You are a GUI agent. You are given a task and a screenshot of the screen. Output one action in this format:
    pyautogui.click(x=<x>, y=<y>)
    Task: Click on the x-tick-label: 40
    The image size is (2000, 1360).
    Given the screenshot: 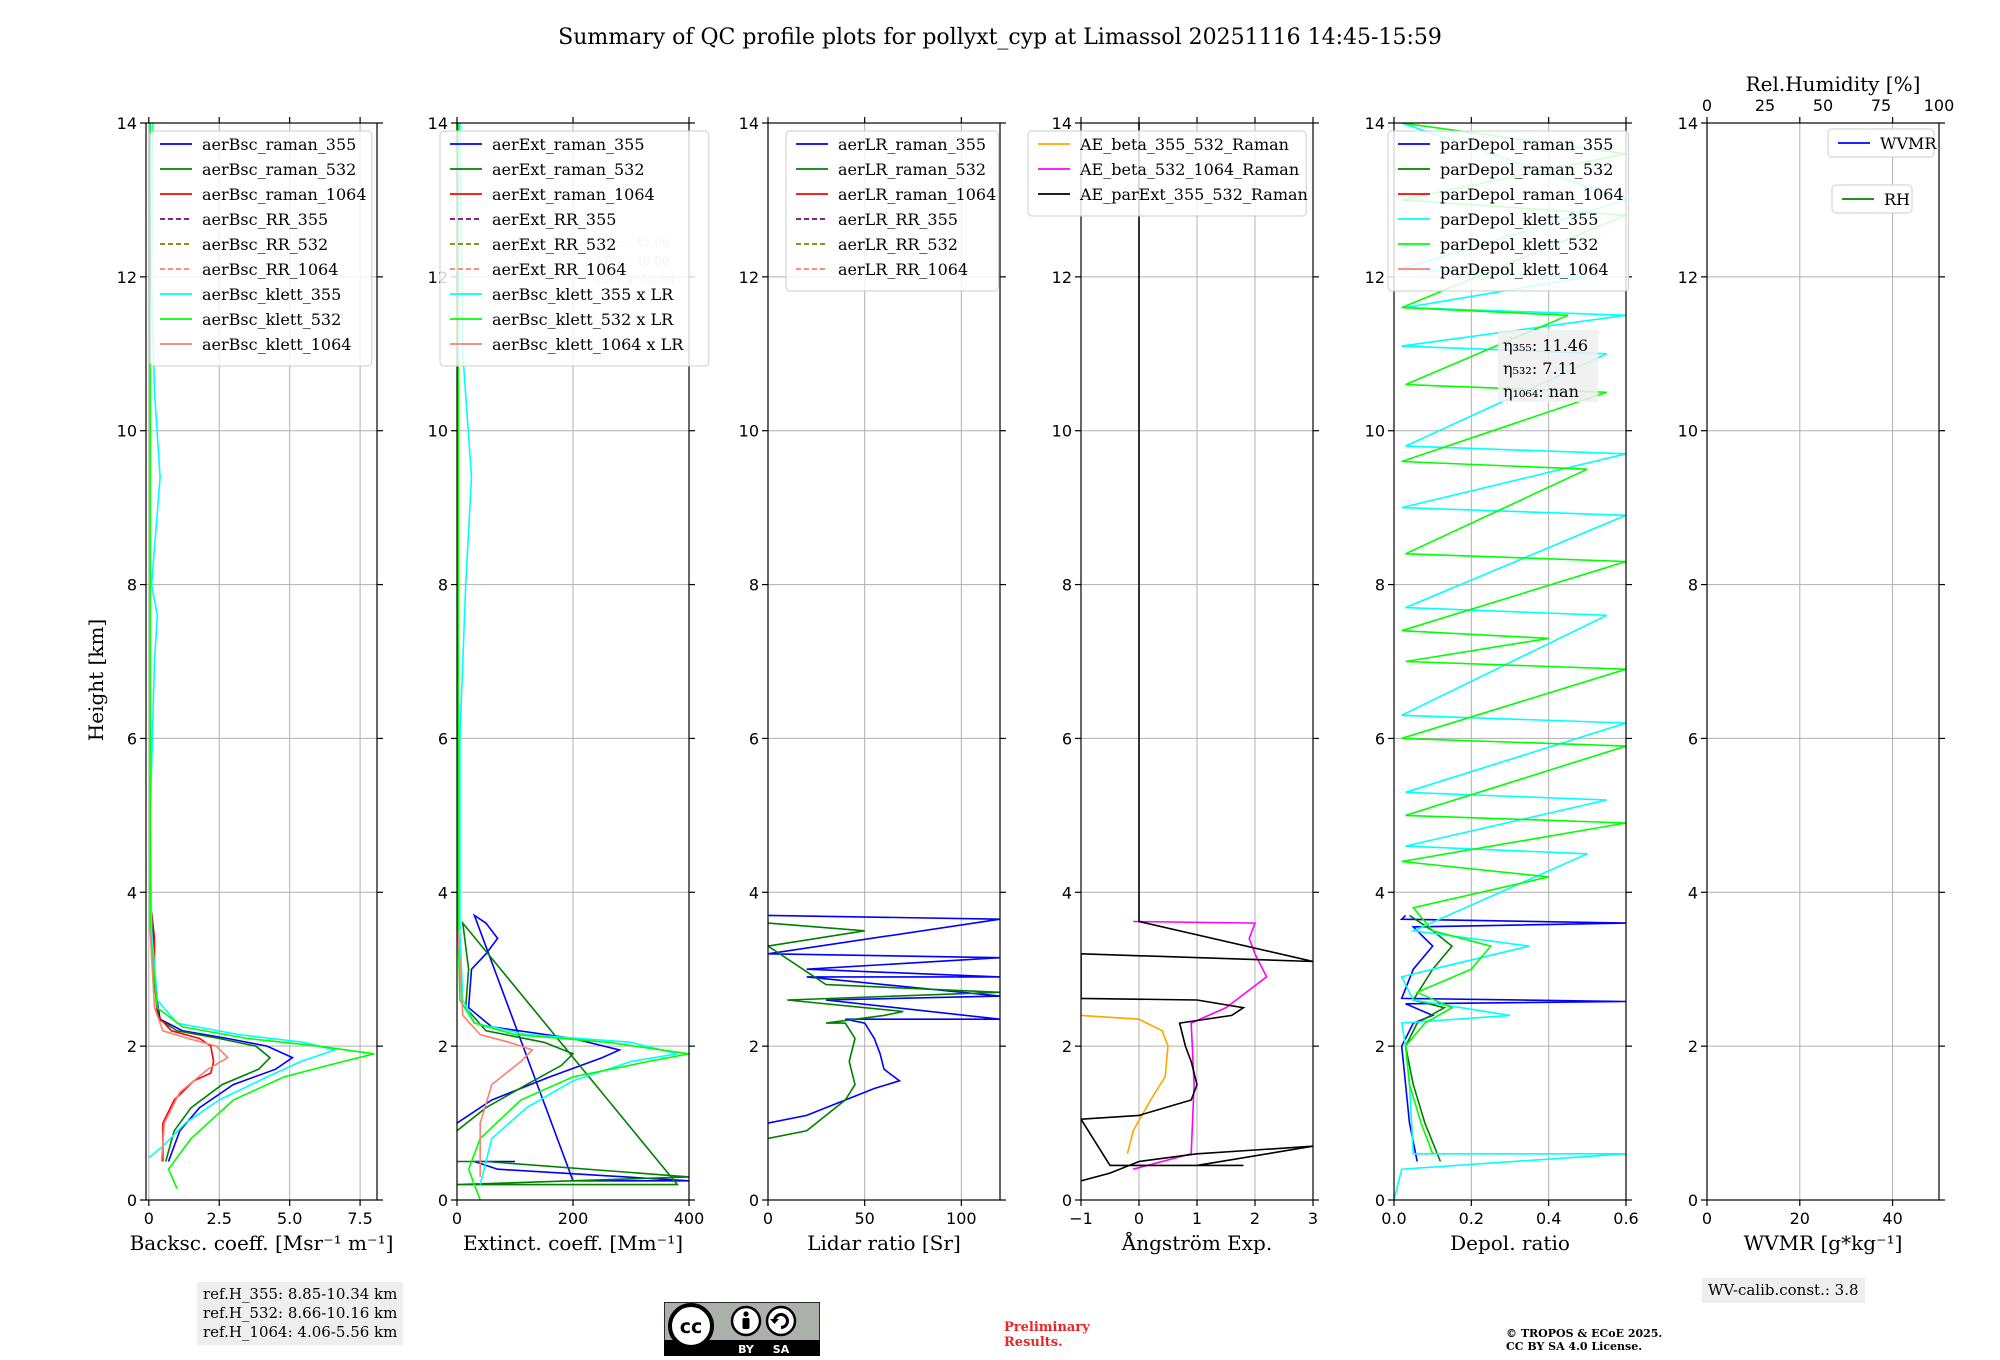 What is the action you would take?
    pyautogui.click(x=1892, y=1218)
    